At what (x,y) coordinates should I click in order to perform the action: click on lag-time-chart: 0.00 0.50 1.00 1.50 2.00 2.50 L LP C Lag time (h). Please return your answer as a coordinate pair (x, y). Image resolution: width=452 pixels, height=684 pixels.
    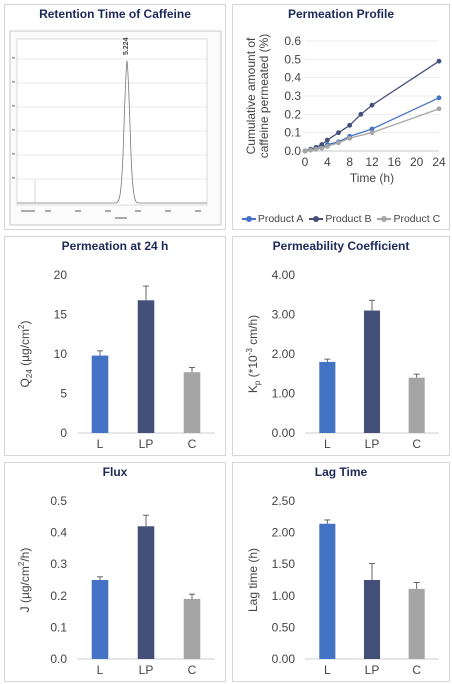
    Looking at the image, I should click on (342, 585).